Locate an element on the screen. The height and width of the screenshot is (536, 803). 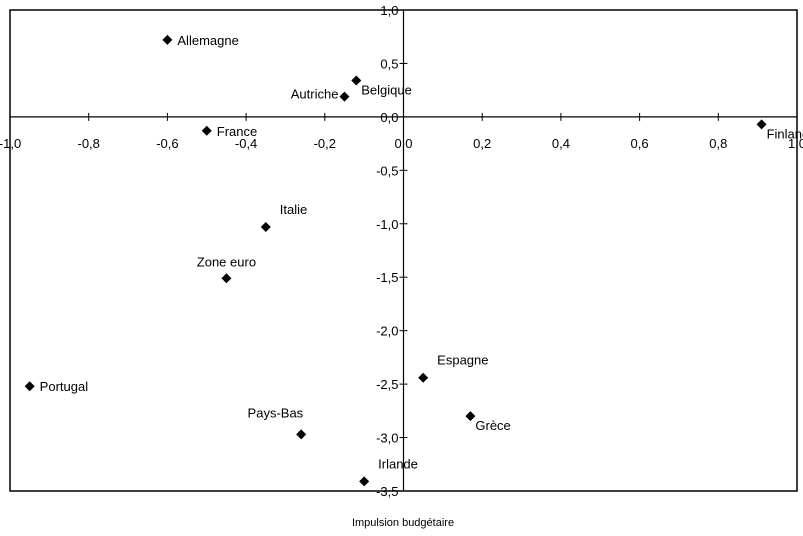
x-tick-label: 0,0 is located at coordinates (403, 143).